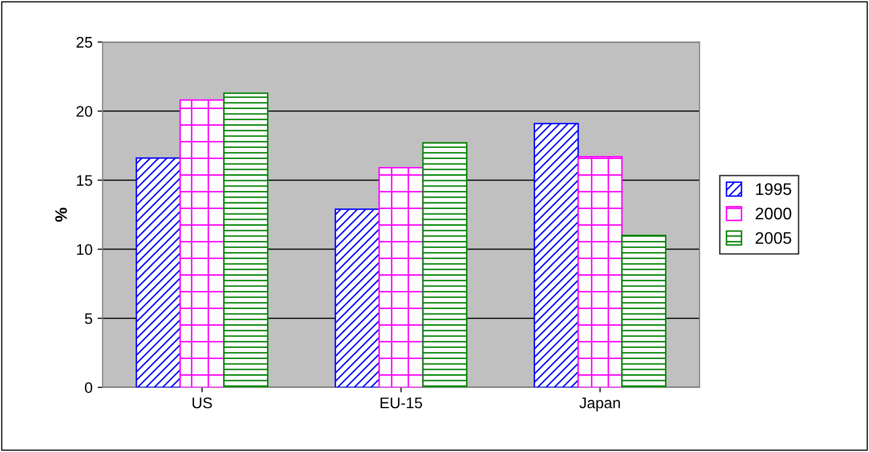  What do you see at coordinates (774, 238) in the screenshot?
I see `legend-label: 2005` at bounding box center [774, 238].